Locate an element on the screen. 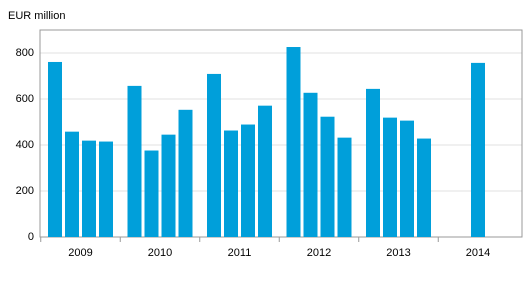 The height and width of the screenshot is (302, 529). y-tick-label: 400 is located at coordinates (25, 145).